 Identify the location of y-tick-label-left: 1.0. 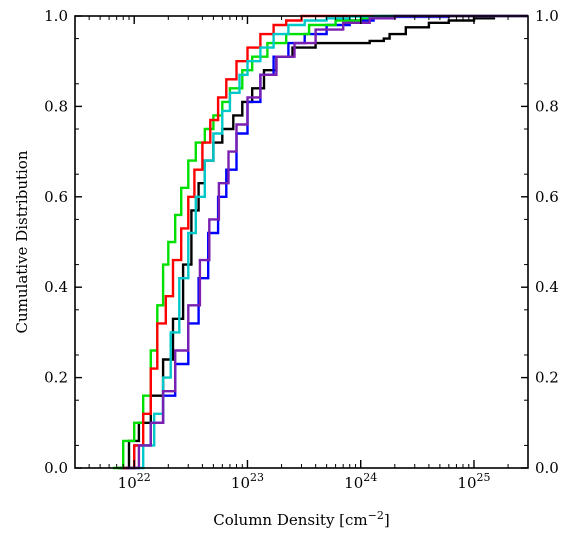
(56, 16).